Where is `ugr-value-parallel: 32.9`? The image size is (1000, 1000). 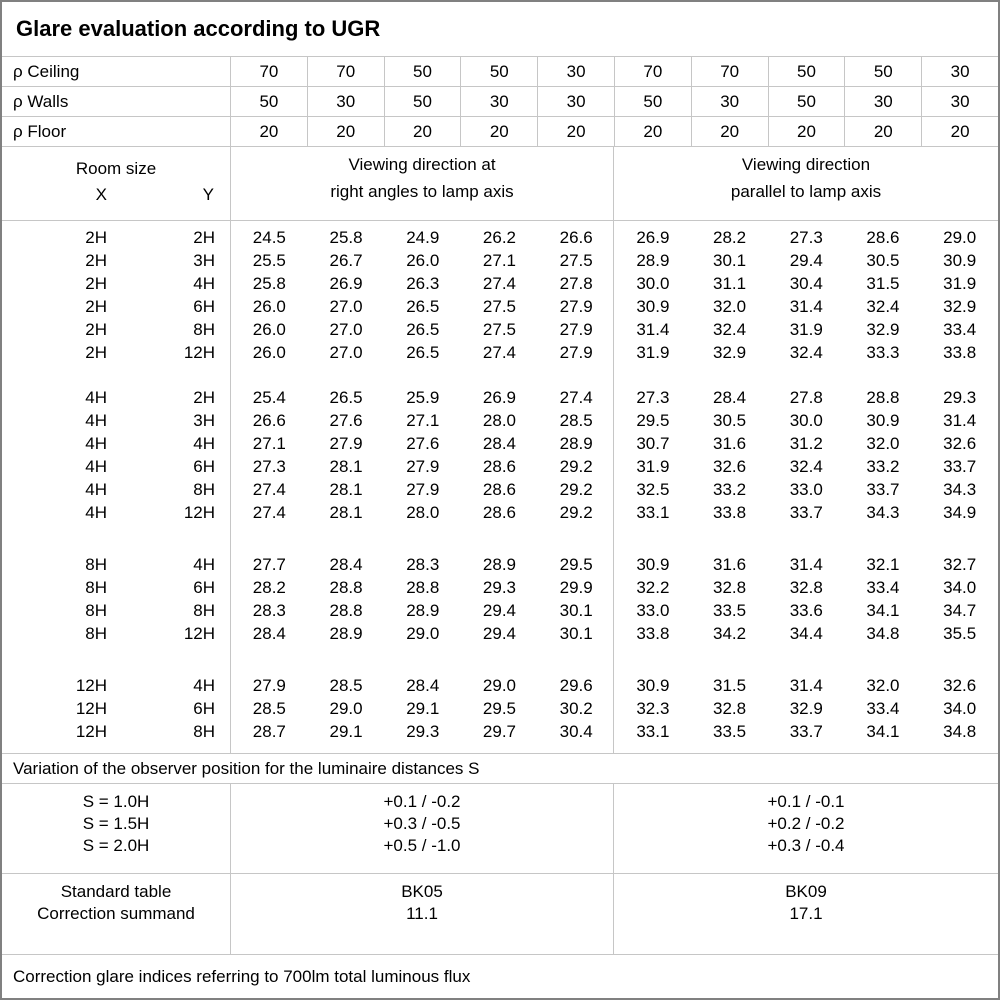
ugr-value-parallel: 32.9 is located at coordinates (806, 708).